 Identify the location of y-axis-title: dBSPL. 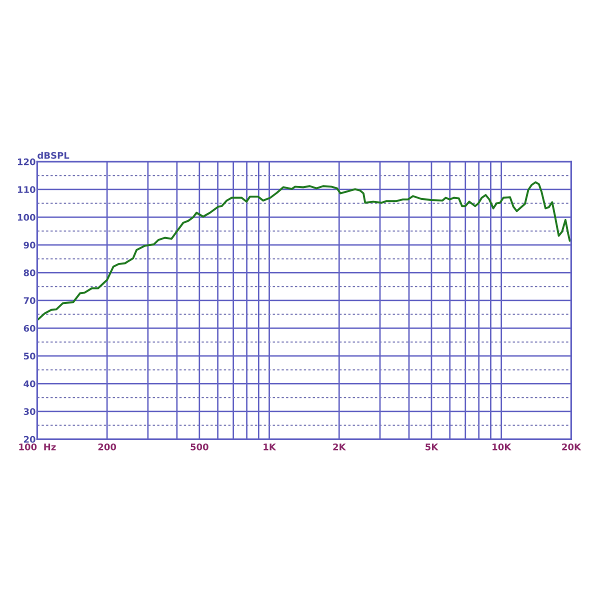
(54, 155).